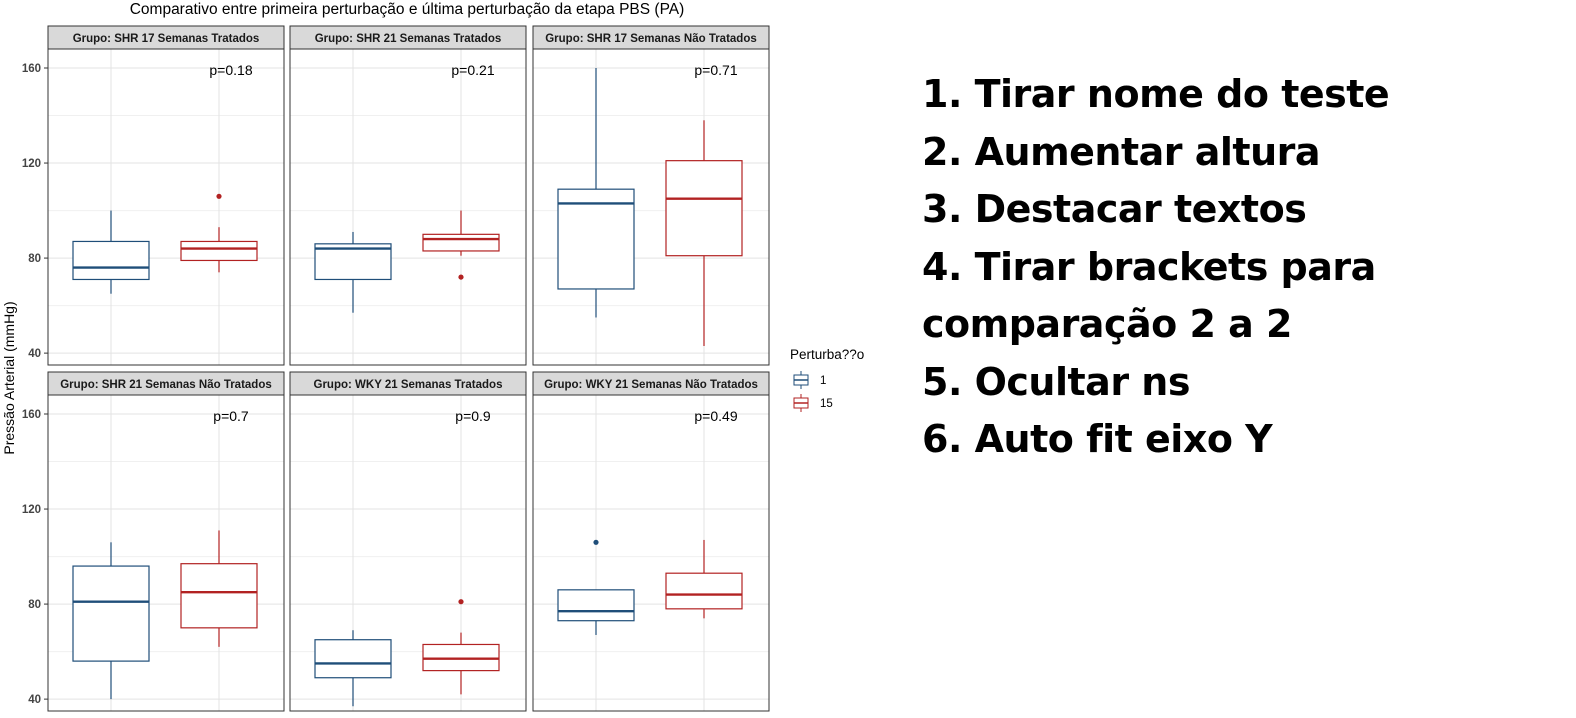 This screenshot has height=718, width=1576. I want to click on legend: Perturba??o 1 15, so click(827, 379).